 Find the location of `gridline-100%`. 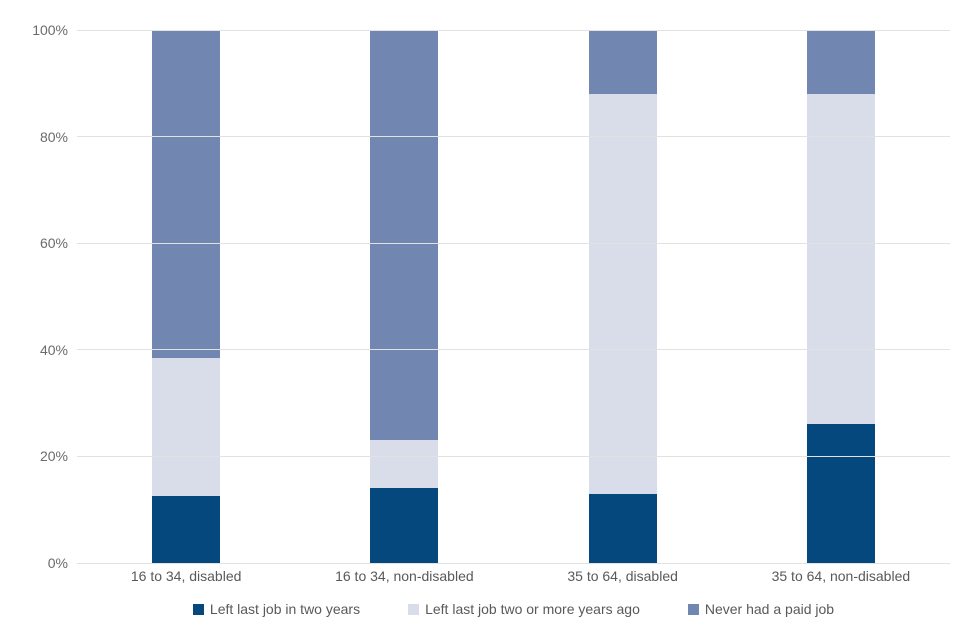

gridline-100% is located at coordinates (513, 30).